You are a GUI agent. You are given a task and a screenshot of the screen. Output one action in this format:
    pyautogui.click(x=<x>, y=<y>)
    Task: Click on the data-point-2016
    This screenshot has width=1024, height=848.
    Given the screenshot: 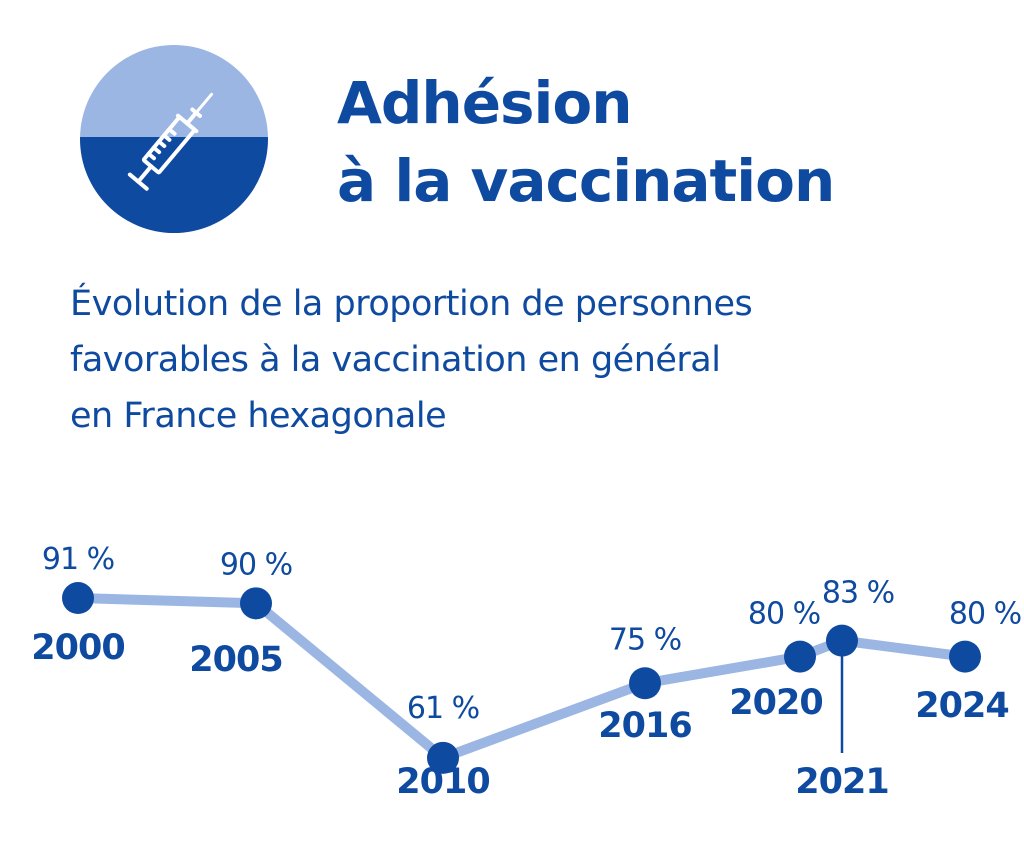 What is the action you would take?
    pyautogui.click(x=645, y=683)
    